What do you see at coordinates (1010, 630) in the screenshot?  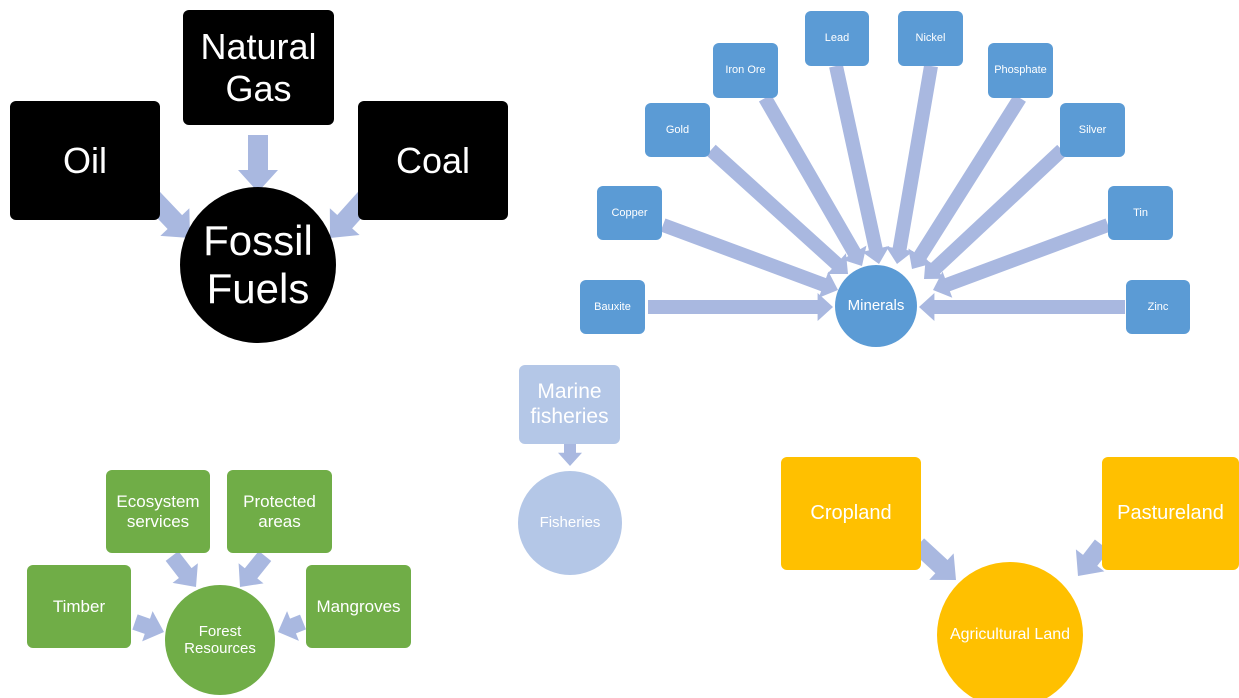 I see `hub-circle: Agricultural Land` at bounding box center [1010, 630].